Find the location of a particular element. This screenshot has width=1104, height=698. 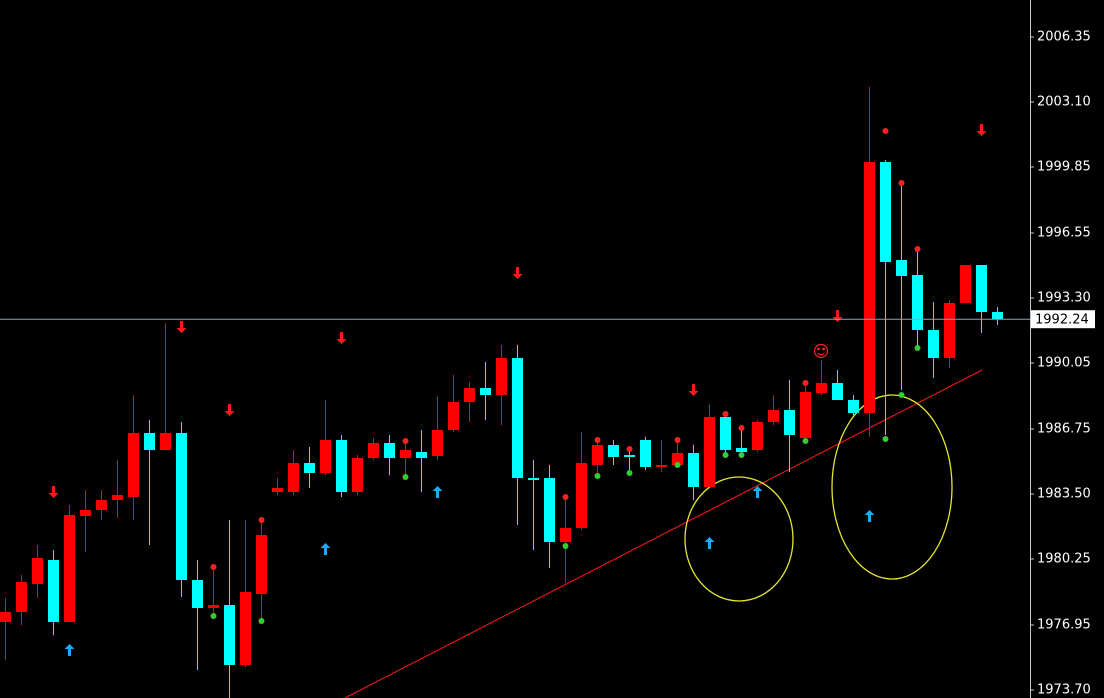

y-tick-label: 1986.75 is located at coordinates (1064, 429).